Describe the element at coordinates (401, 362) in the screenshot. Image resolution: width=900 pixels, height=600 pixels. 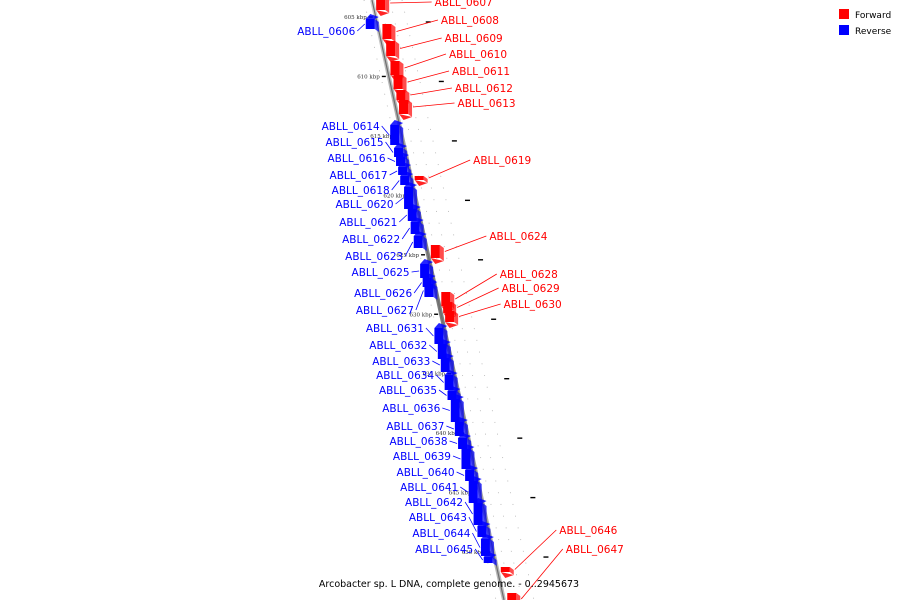
I see `gene-label: ABLL_0633` at that location.